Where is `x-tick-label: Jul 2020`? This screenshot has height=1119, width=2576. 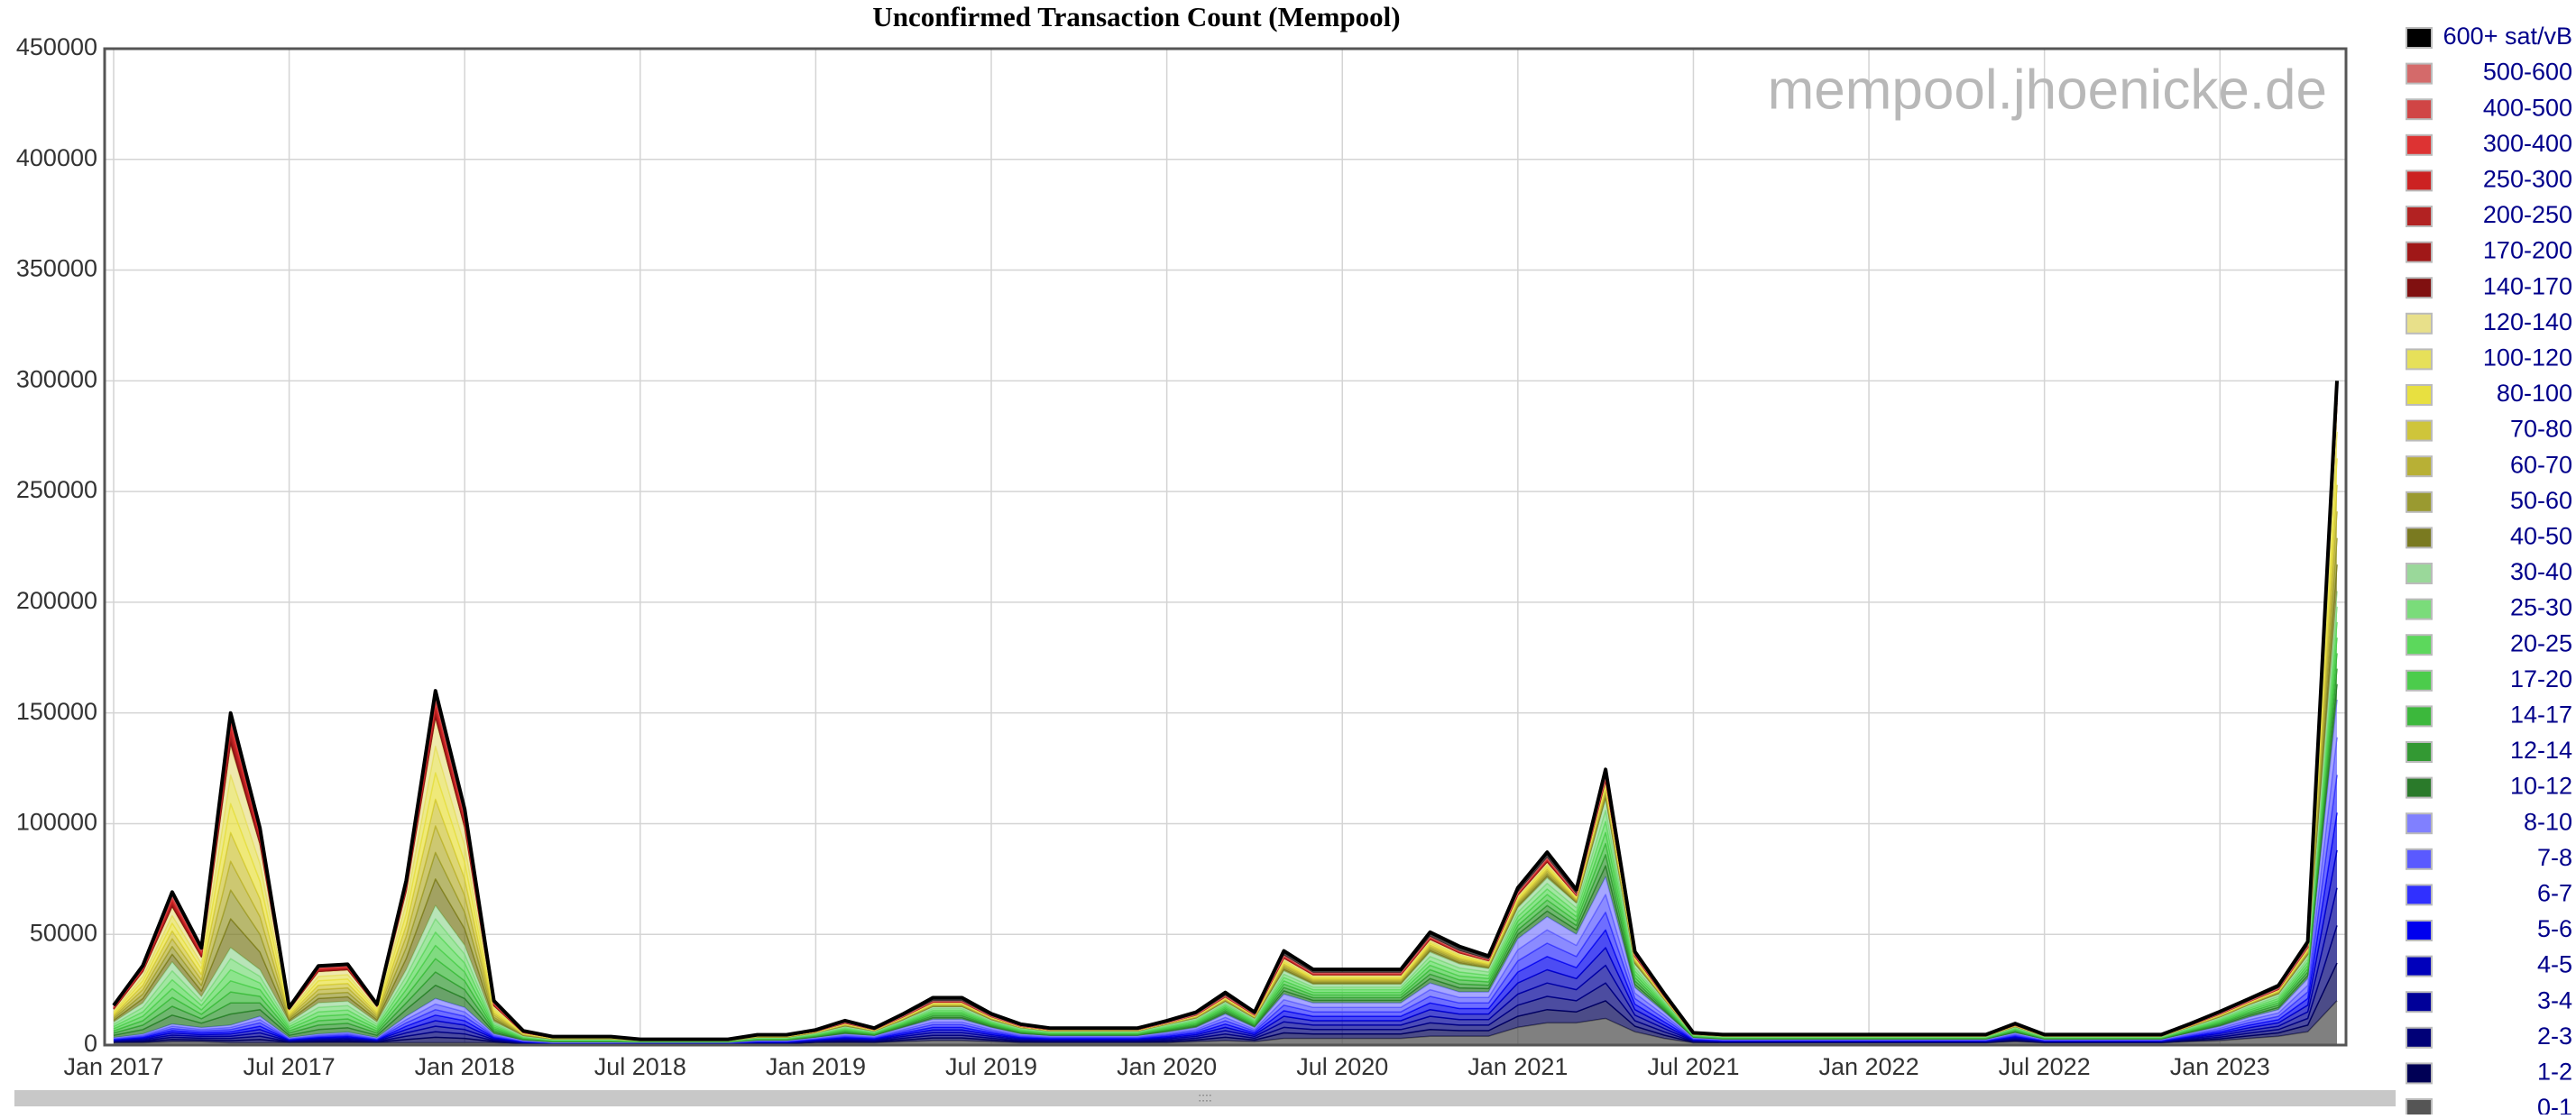
x-tick-label: Jul 2020 is located at coordinates (1342, 1066).